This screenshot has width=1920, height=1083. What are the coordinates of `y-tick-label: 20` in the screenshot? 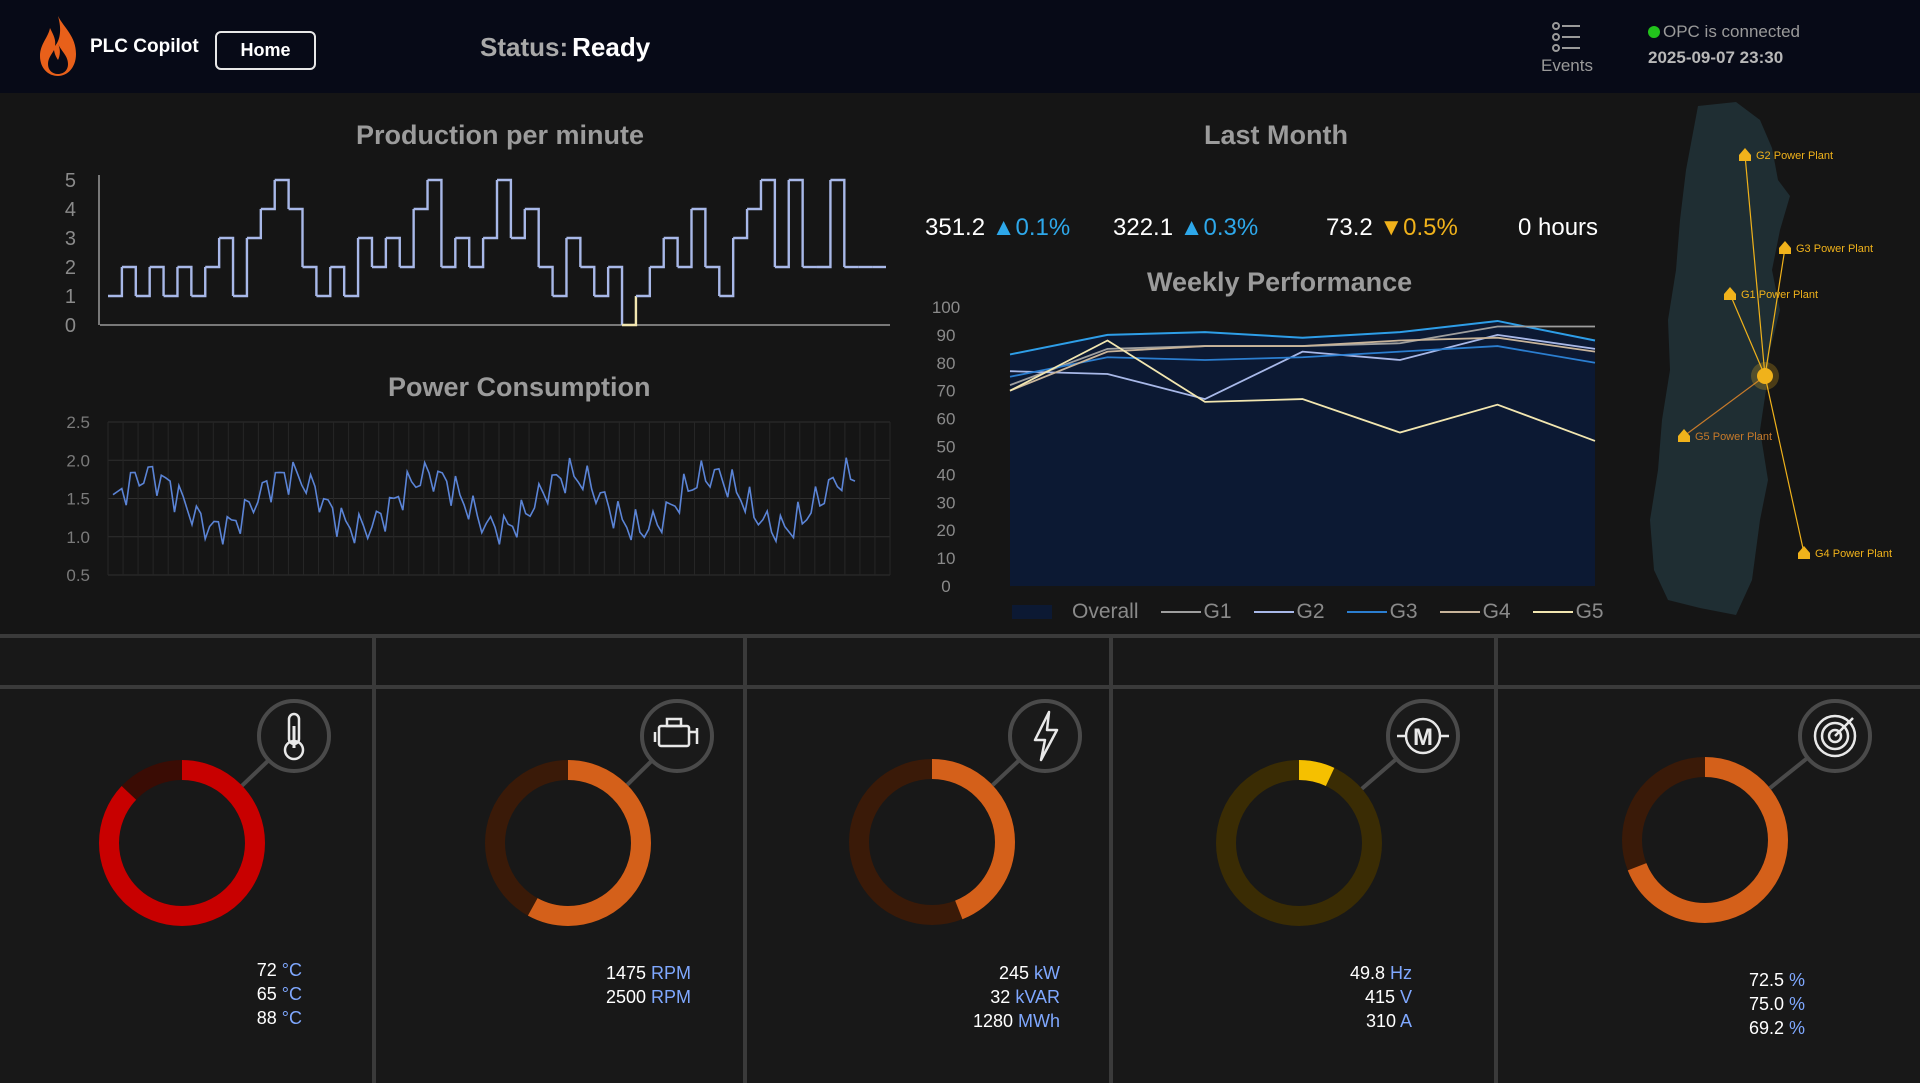 It's located at (946, 530).